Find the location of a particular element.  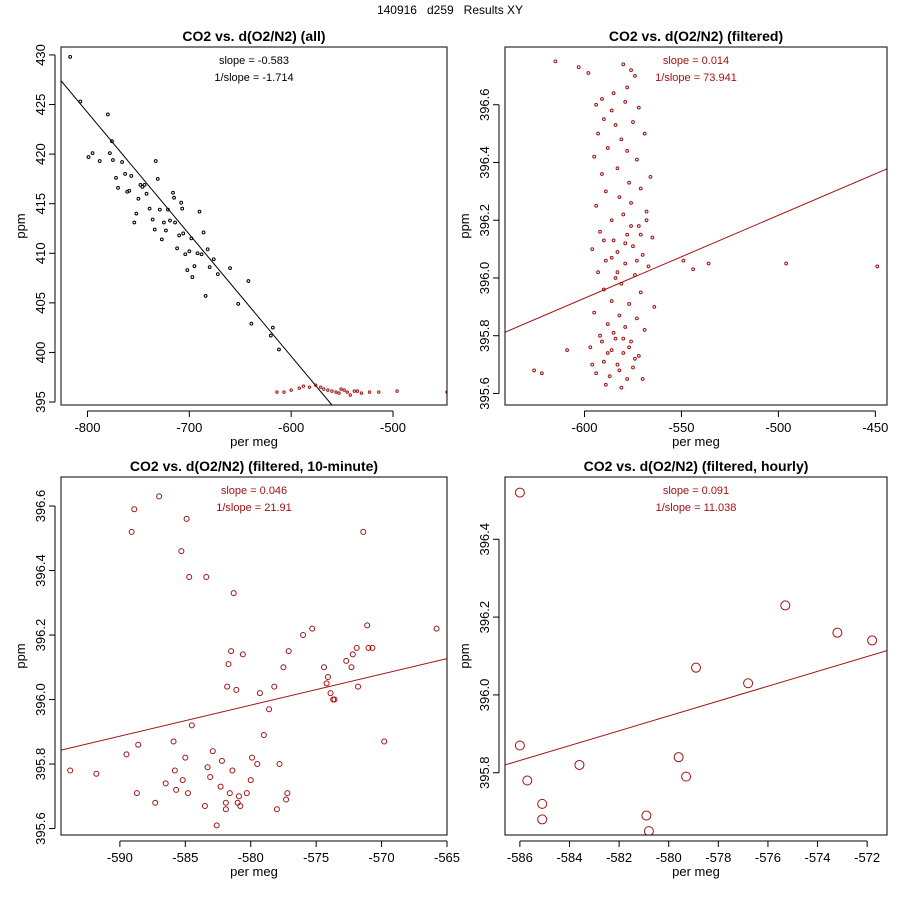

x-tick-label: -584 is located at coordinates (569, 857).